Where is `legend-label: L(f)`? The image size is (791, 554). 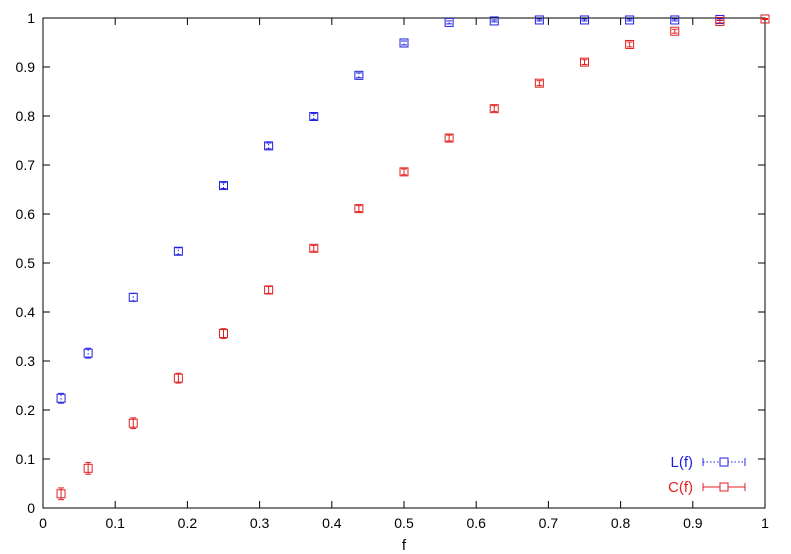 legend-label: L(f) is located at coordinates (682, 462).